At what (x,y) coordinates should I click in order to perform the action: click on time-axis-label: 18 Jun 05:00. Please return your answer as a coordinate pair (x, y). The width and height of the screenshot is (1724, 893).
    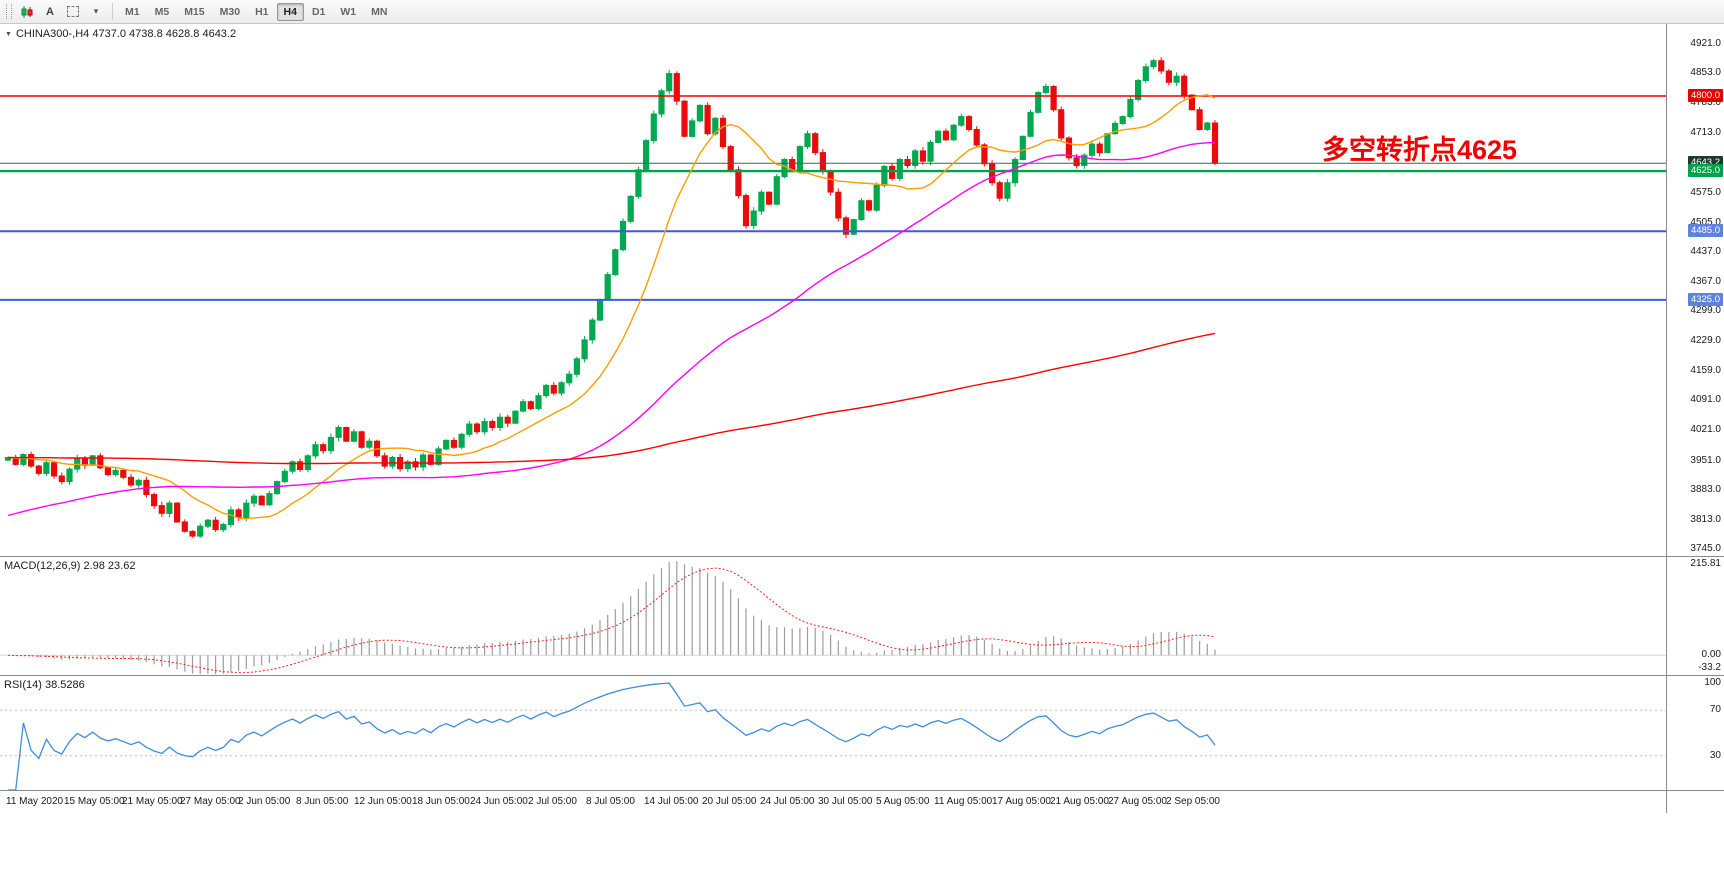
    Looking at the image, I should click on (441, 801).